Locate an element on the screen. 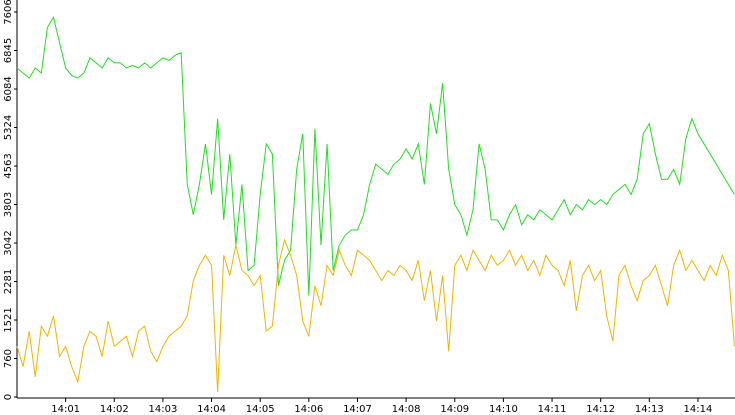  x-tick-label: 14:06 is located at coordinates (308, 409).